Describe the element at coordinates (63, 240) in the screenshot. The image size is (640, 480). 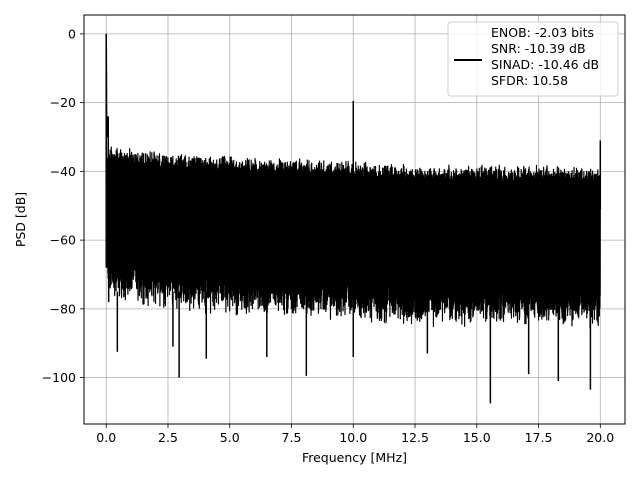
I see `y-tick-label: −60` at that location.